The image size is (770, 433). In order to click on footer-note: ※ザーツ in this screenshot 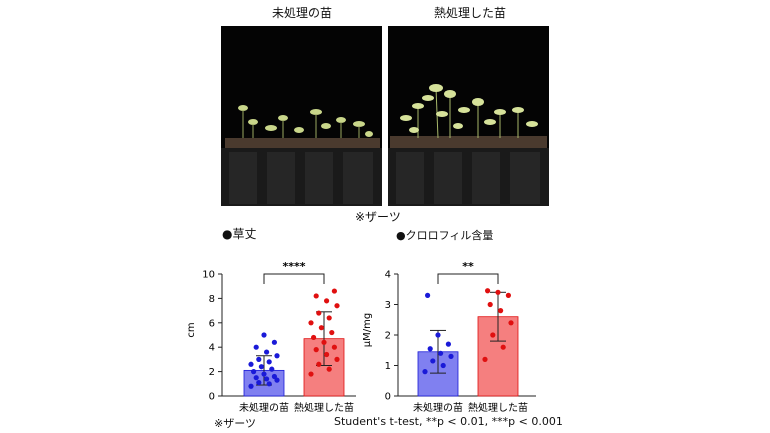, I will do `click(235, 423)`.